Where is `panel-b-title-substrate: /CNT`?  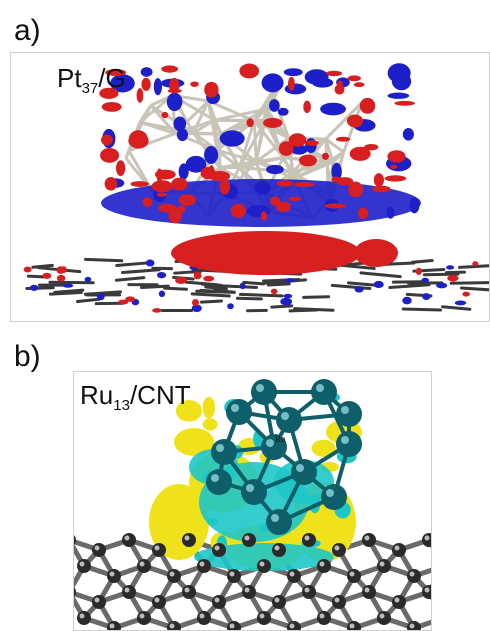 panel-b-title-substrate: /CNT is located at coordinates (160, 395).